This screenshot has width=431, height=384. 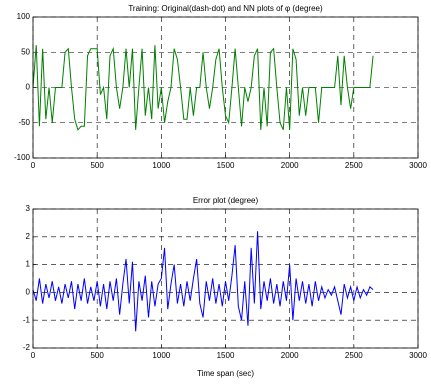 I want to click on y-tick-label: 100, so click(x=24, y=16).